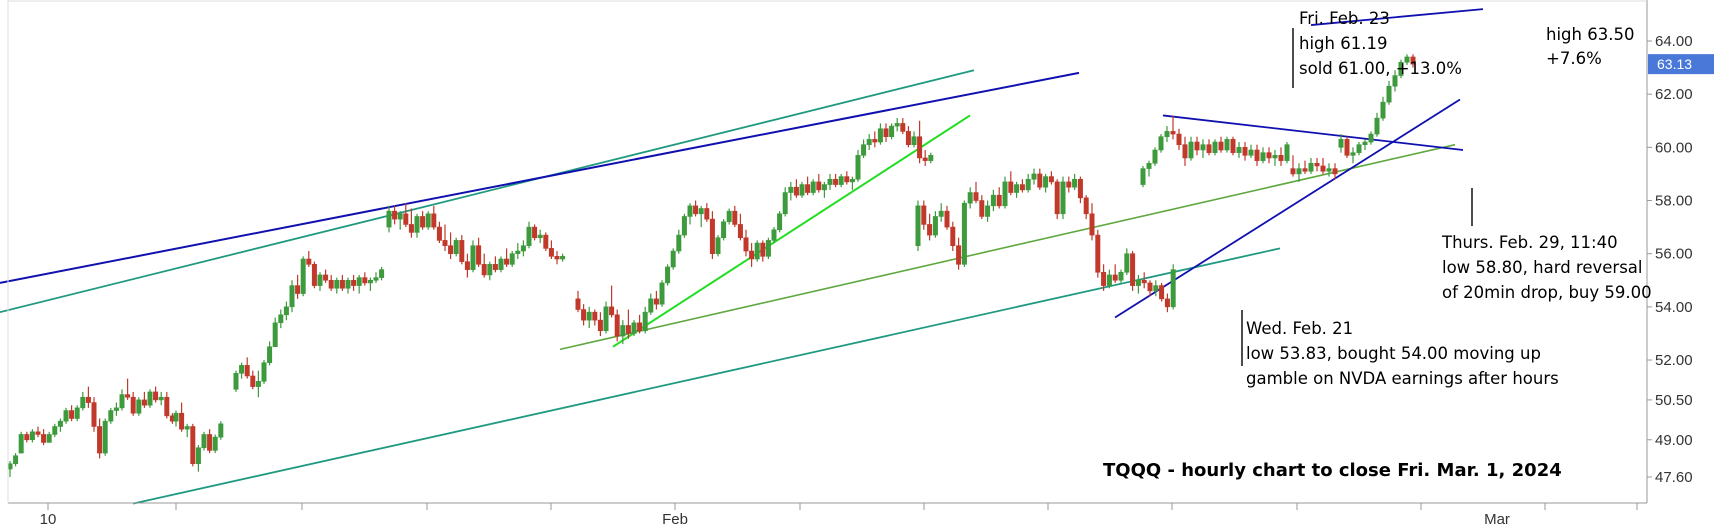  What do you see at coordinates (1299, 328) in the screenshot?
I see `annotation-feb21-line-1: Wed. Feb. 21` at bounding box center [1299, 328].